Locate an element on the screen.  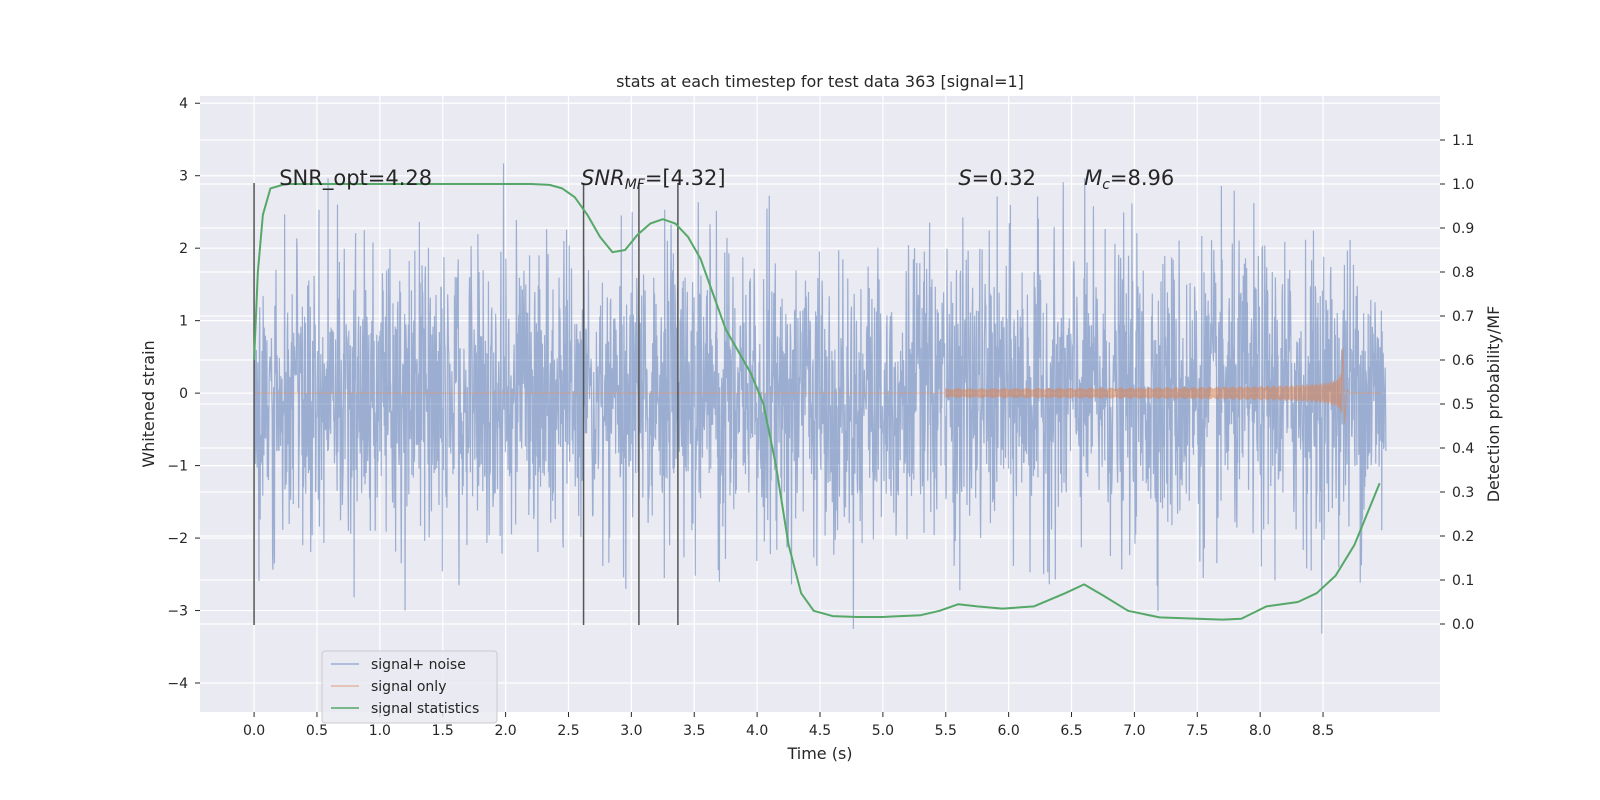
y2-axis-ticks: 0.0 0.1 0.2 0.3 0.4 0.5 0.6 0.7 0.8 0.9 1.0 1.1 is located at coordinates (1457, 383).